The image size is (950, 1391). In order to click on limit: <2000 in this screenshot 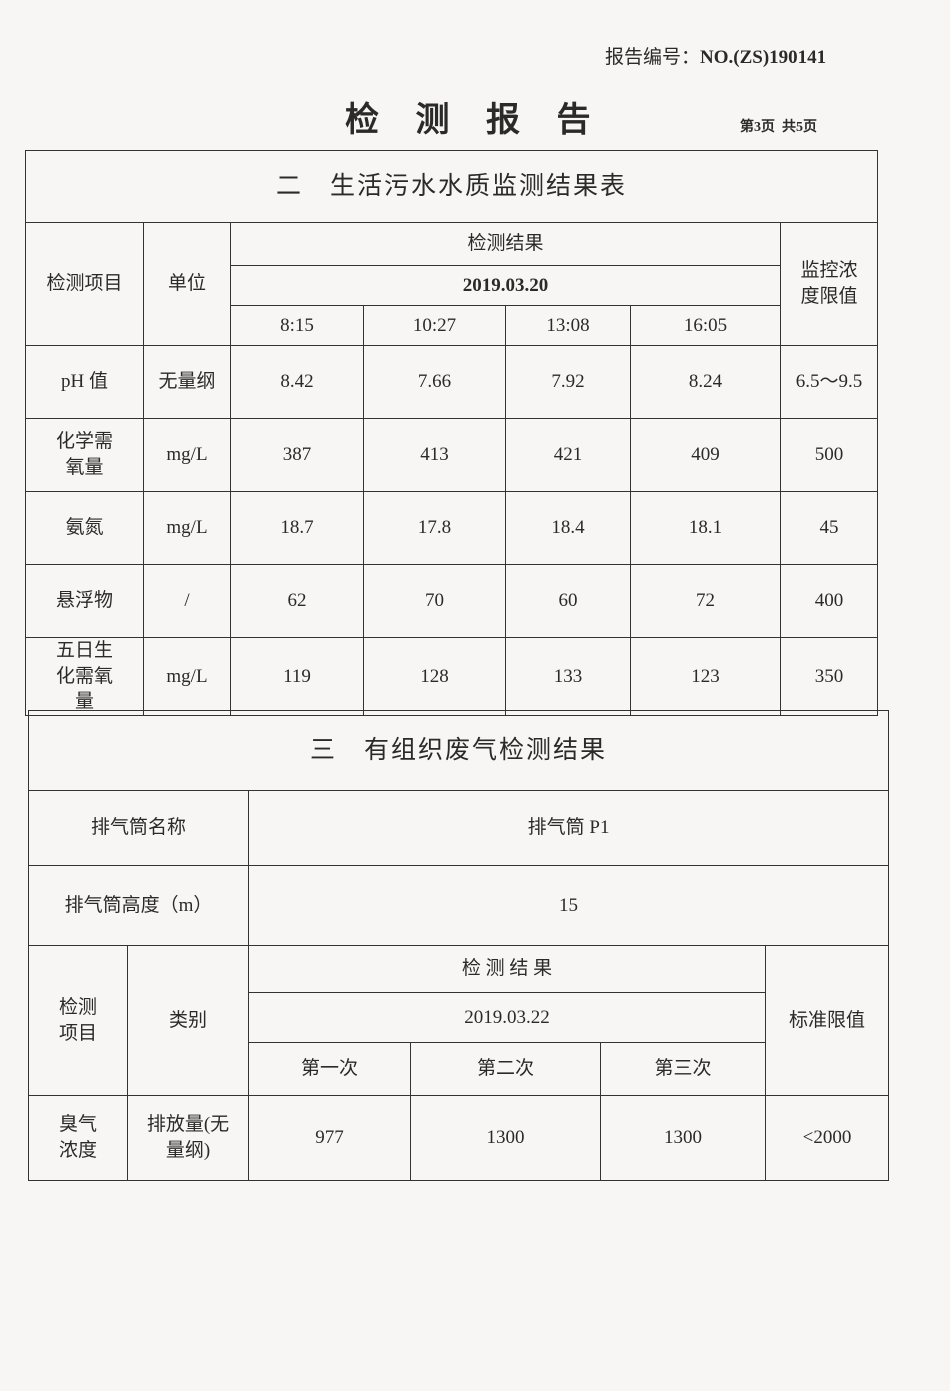, I will do `click(827, 1138)`.